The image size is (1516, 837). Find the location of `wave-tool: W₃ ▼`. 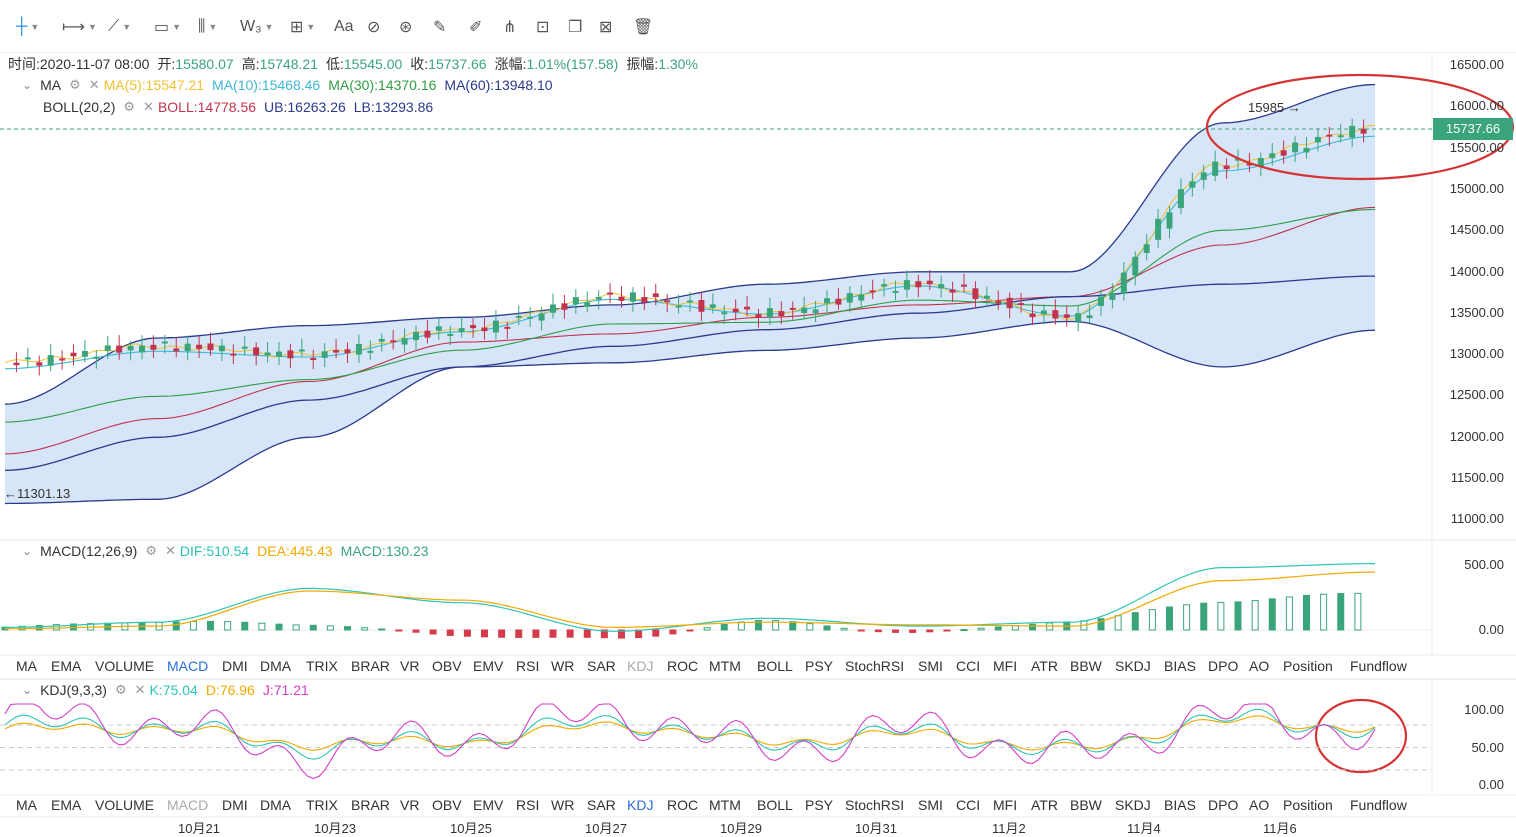

wave-tool: W₃ ▼ is located at coordinates (257, 27).